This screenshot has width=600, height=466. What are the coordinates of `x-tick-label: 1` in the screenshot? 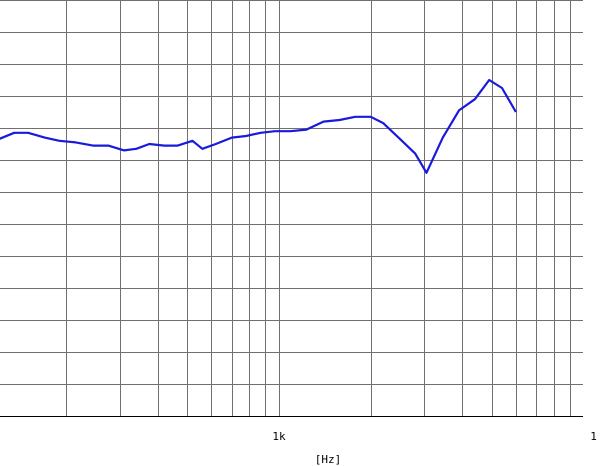 It's located at (593, 436).